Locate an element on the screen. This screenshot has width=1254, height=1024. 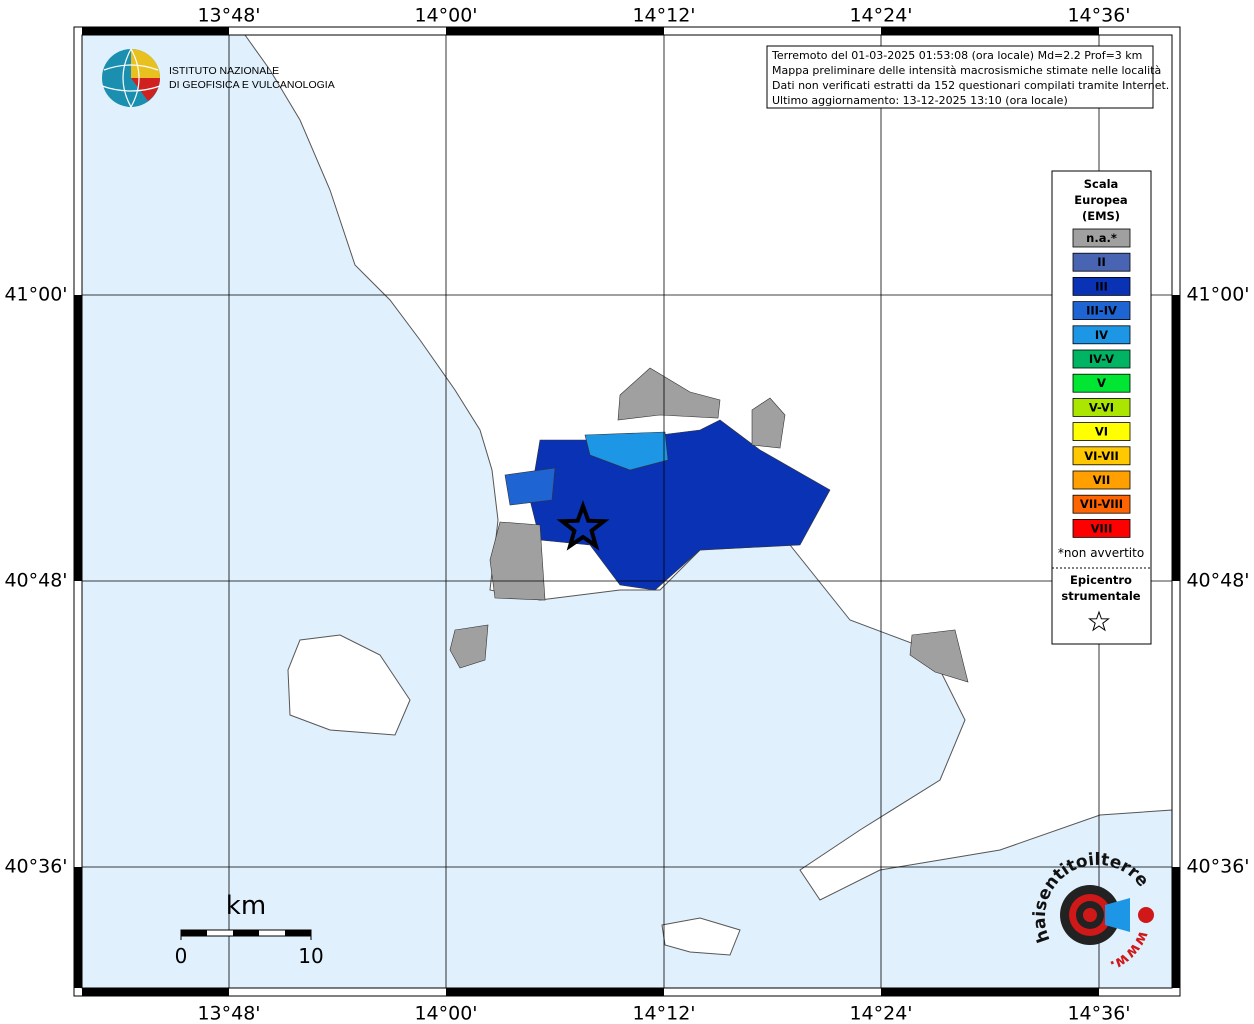
legend-title: Europea is located at coordinates (1100, 200).